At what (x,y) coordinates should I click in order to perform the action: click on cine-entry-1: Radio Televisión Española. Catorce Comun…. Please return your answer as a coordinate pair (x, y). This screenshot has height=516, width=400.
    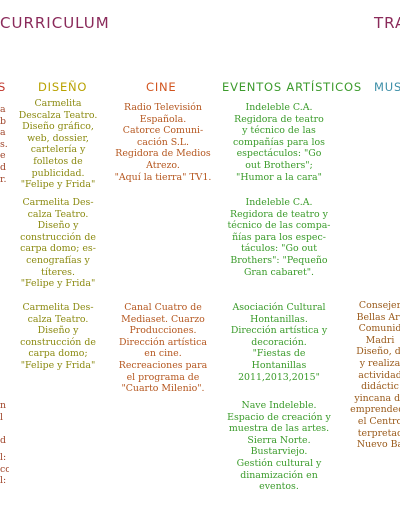
    Looking at the image, I should click on (163, 142).